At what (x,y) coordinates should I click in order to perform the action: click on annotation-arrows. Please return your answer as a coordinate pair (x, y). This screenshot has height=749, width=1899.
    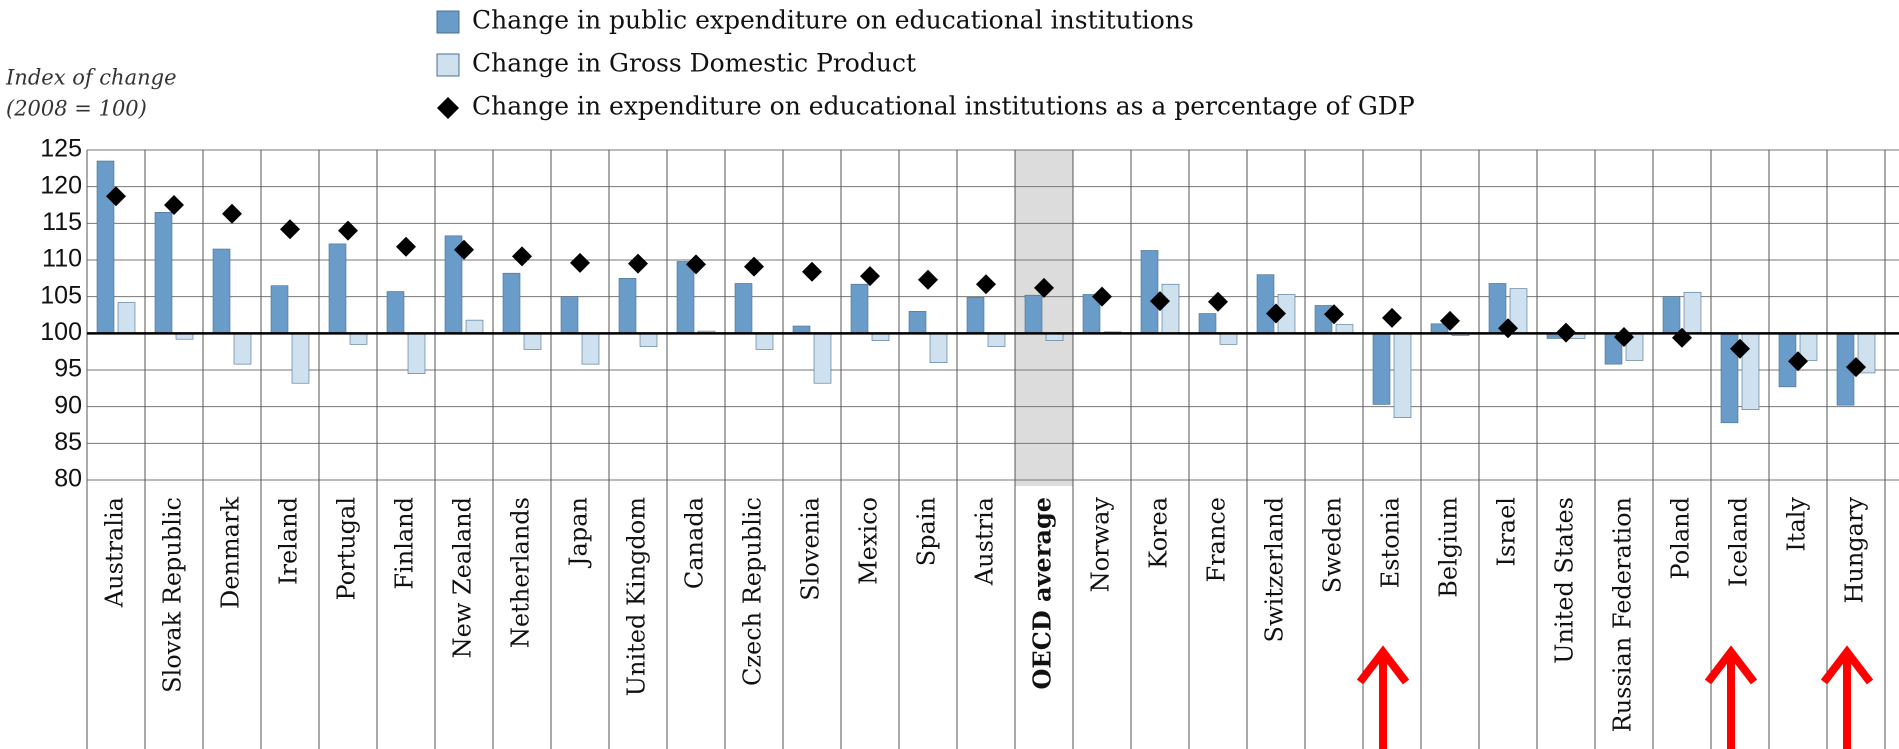
    Looking at the image, I should click on (1615, 697).